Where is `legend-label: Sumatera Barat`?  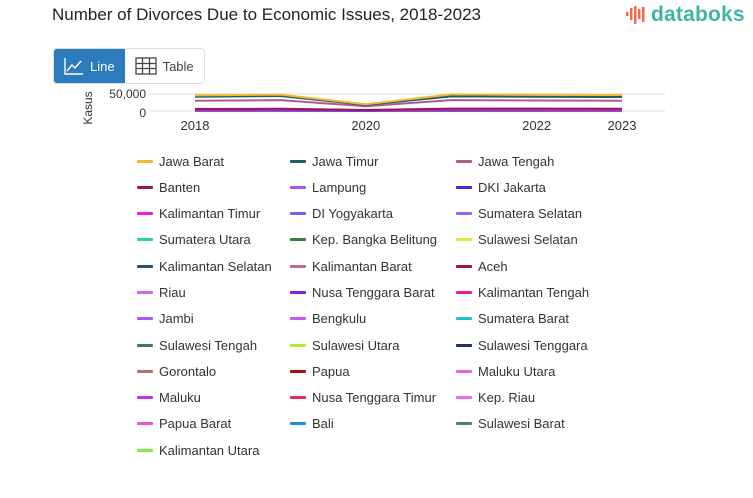 legend-label: Sumatera Barat is located at coordinates (524, 319).